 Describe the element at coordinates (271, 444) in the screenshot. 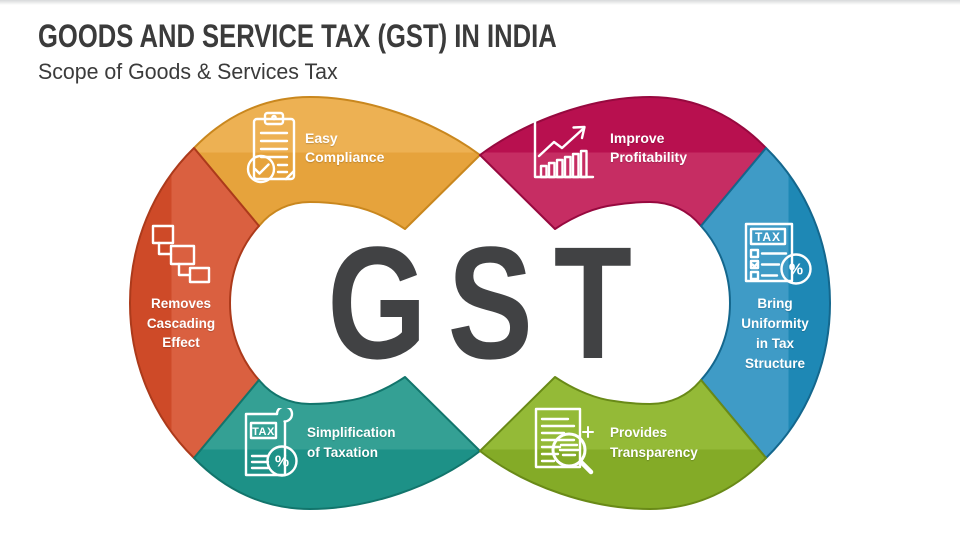

I see `tax-receipt-percent-icon: TAX %` at that location.